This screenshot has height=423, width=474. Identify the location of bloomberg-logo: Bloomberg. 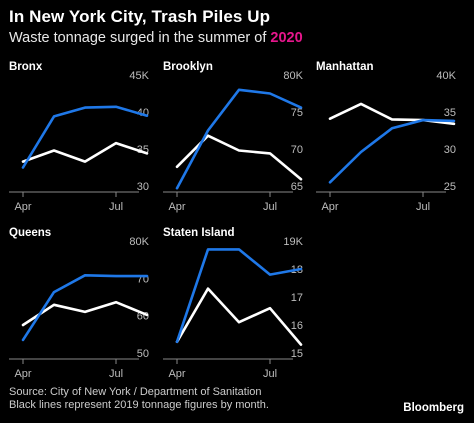
(433, 408).